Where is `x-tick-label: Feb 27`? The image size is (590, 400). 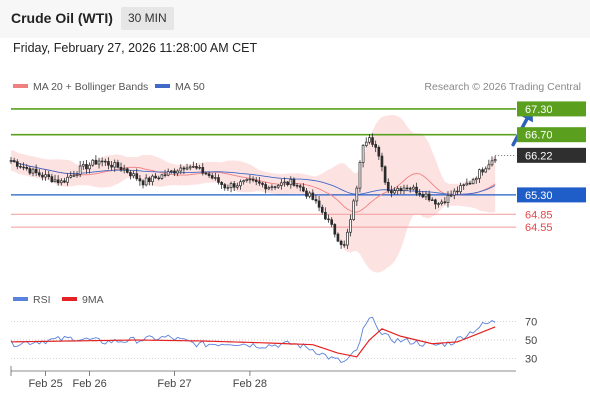 x-tick-label: Feb 27 is located at coordinates (174, 384).